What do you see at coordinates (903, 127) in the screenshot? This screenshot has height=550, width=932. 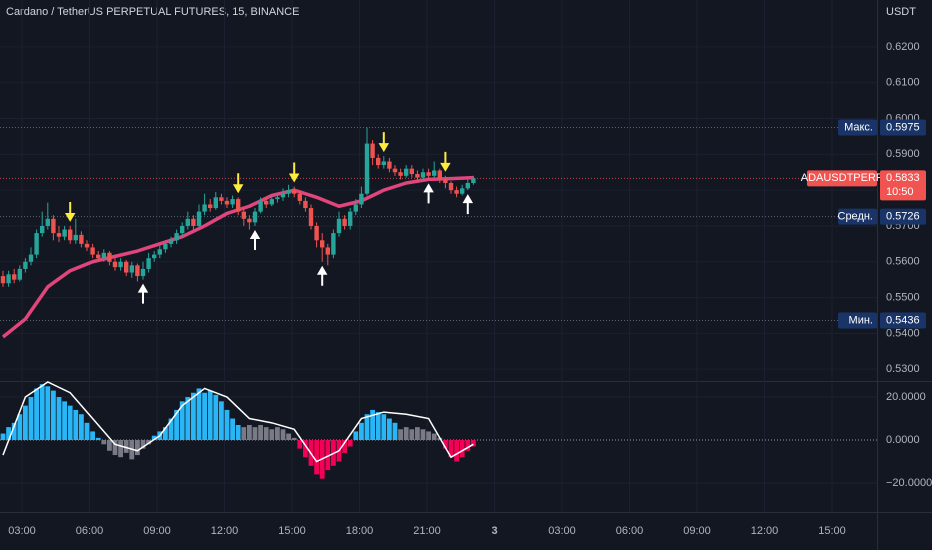 I see `level-value: 0.5975` at bounding box center [903, 127].